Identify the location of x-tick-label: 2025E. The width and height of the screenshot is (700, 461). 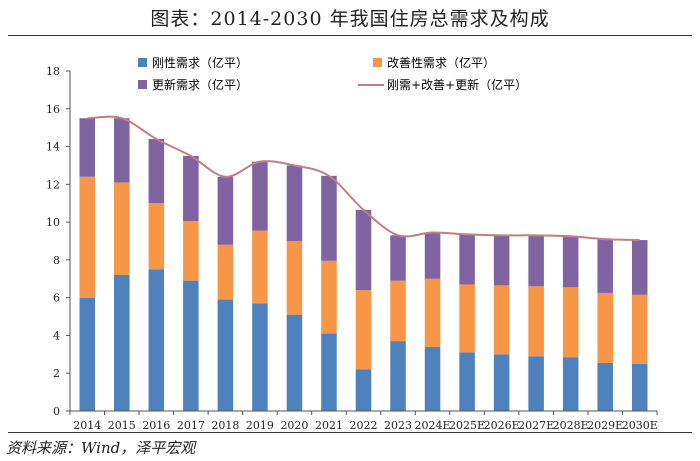
(467, 425).